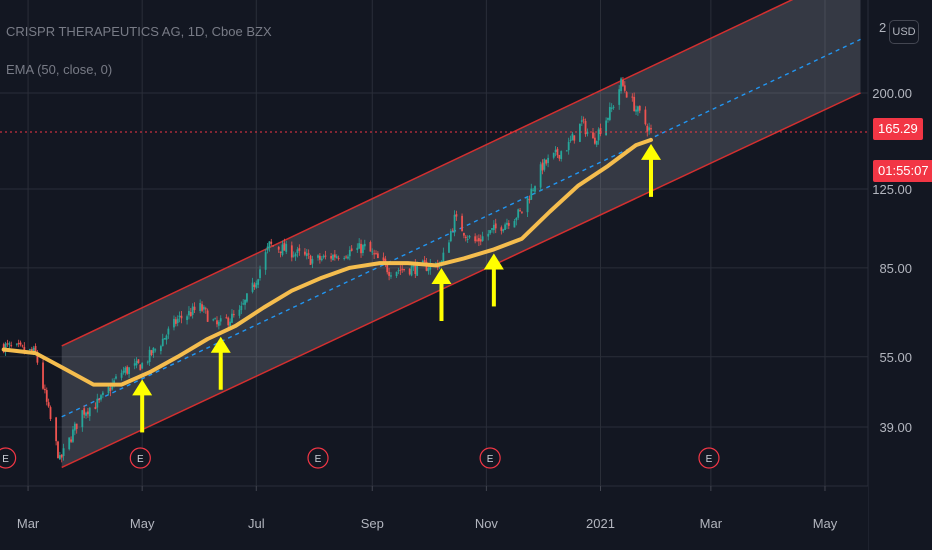 The height and width of the screenshot is (550, 932). Describe the element at coordinates (139, 31) in the screenshot. I see `symbol-legend: CRISPR THERAPEUTICS AG, 1D, Cboe BZX` at that location.